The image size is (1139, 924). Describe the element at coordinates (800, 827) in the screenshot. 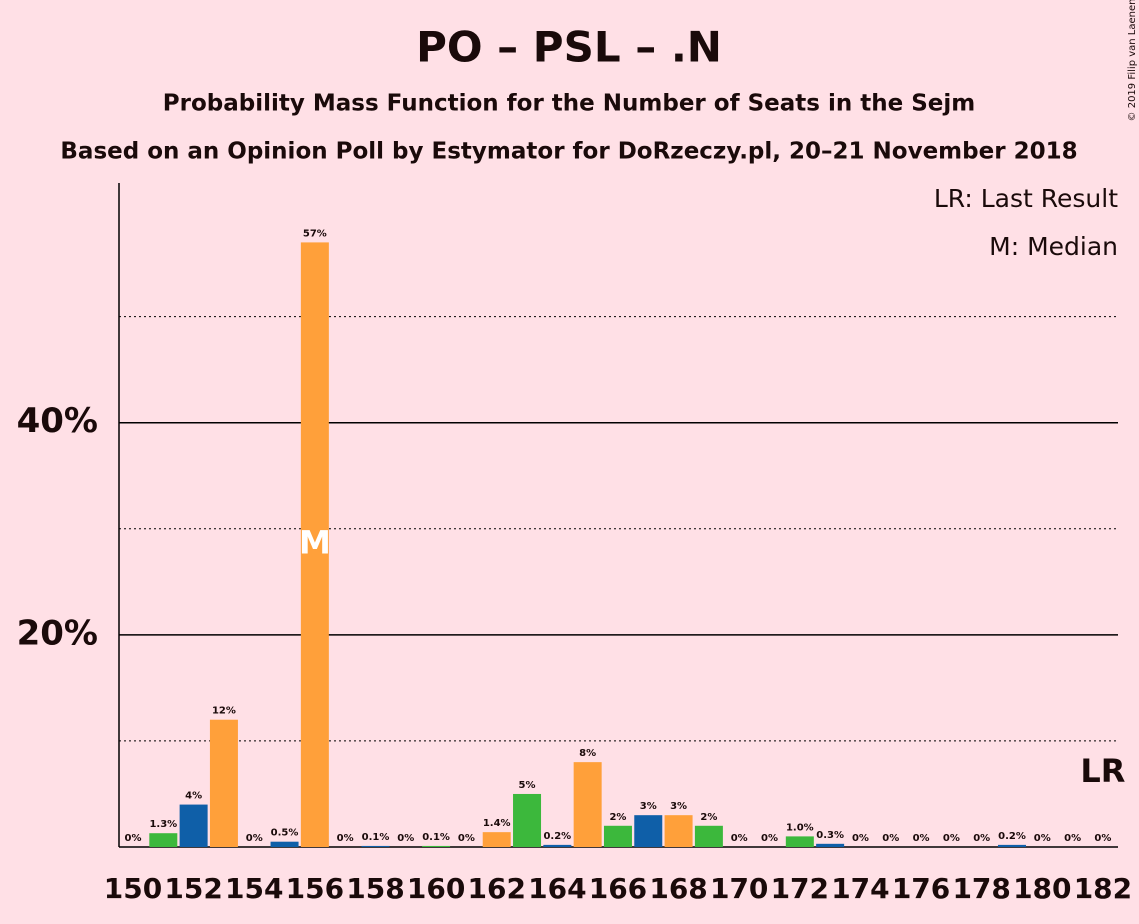

I see `data-label: 1.0%` at that location.